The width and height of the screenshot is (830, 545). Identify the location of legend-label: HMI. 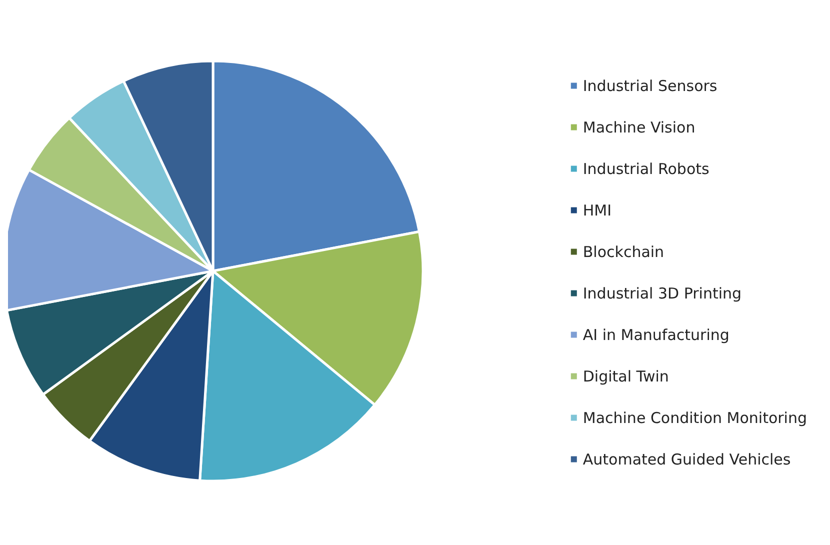
(597, 210).